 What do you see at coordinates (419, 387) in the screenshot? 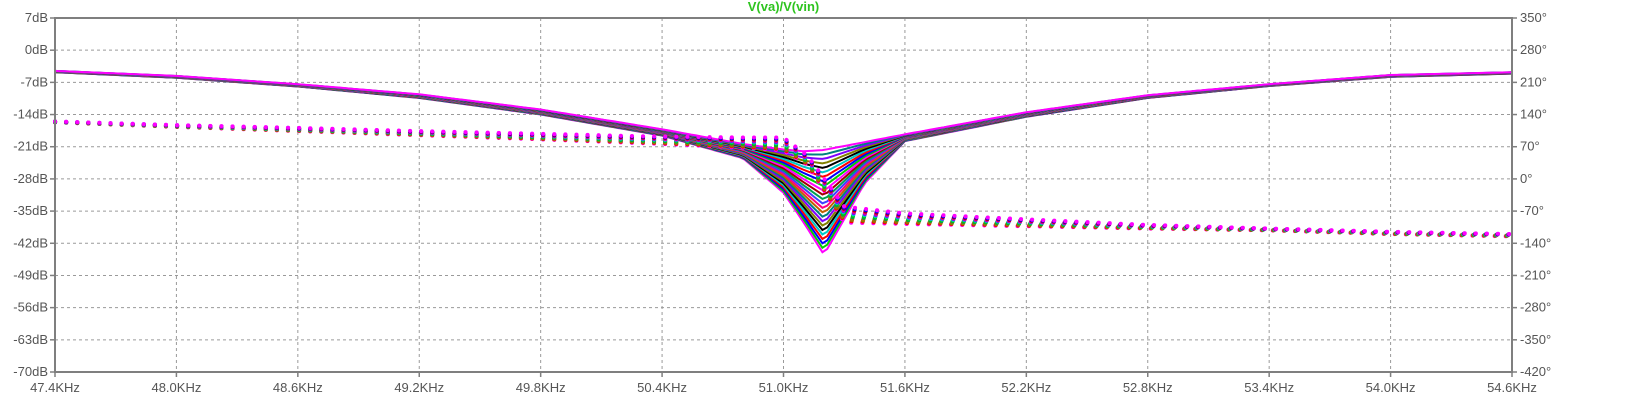
I see `x-tick-label: 49.2KHz` at bounding box center [419, 387].